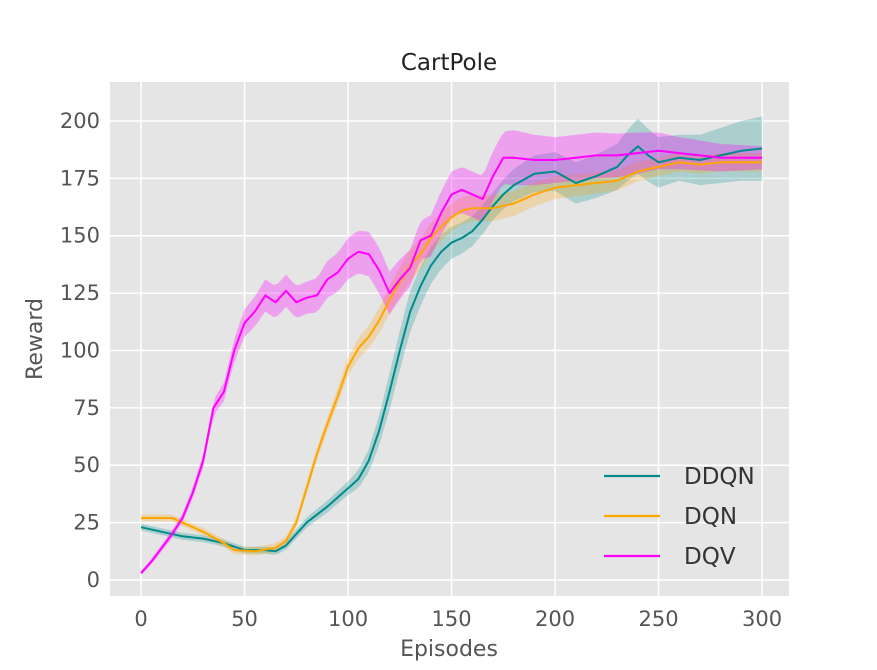 Image resolution: width=877 pixels, height=670 pixels. I want to click on x-tick-label: 0, so click(140, 619).